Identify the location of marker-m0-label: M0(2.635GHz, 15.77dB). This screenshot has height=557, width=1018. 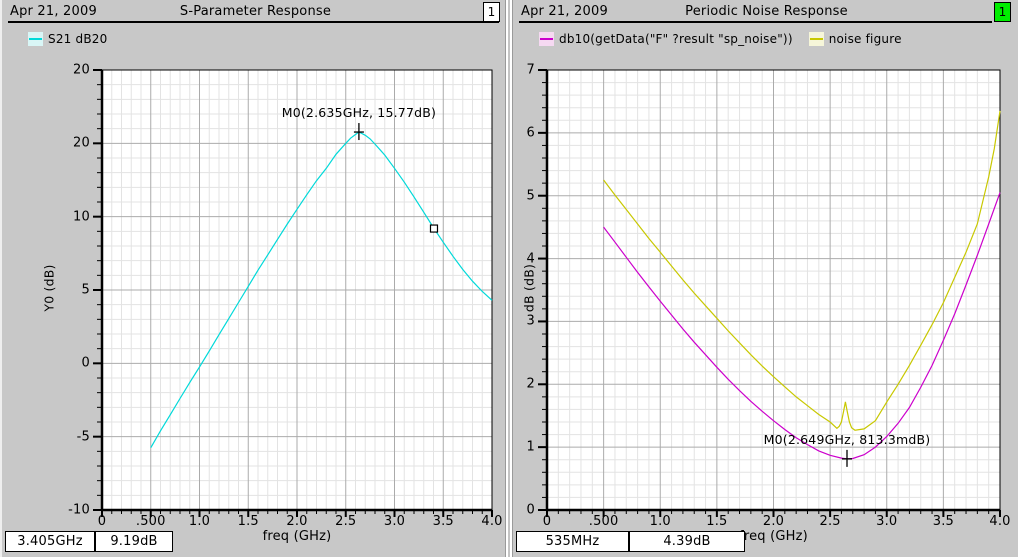
(359, 113).